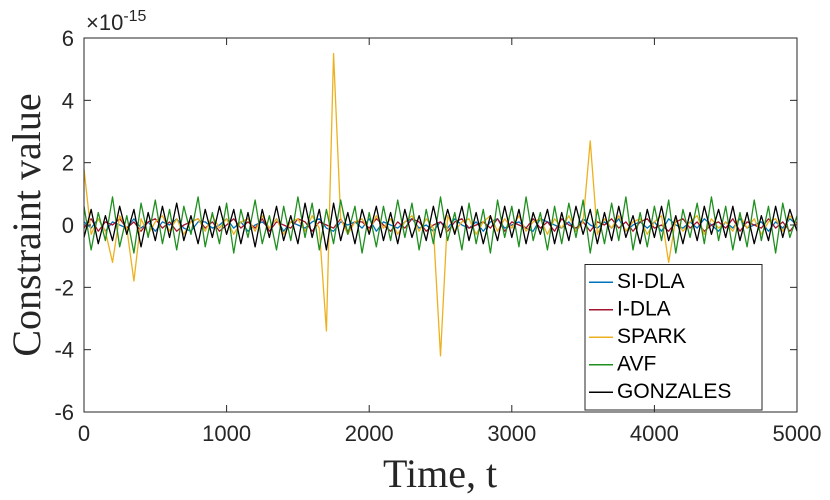 This screenshot has width=830, height=500. Describe the element at coordinates (440, 473) in the screenshot. I see `x-axis-label: Time, t` at that location.